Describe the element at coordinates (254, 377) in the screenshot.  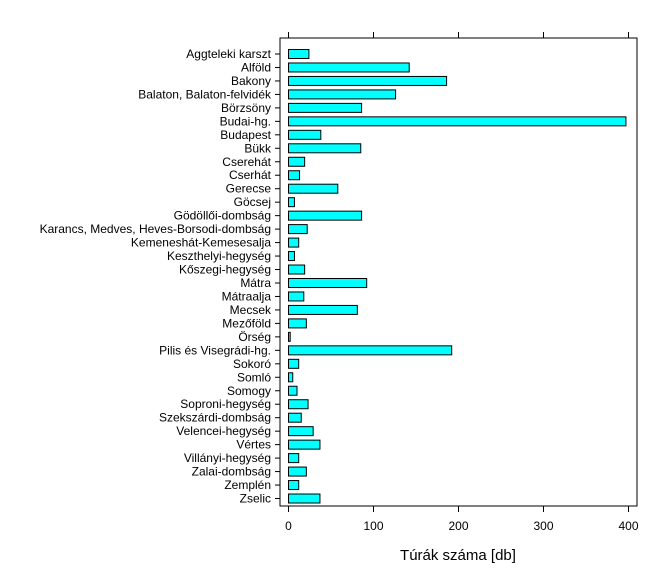
I see `category-label-24: Somló` at that location.